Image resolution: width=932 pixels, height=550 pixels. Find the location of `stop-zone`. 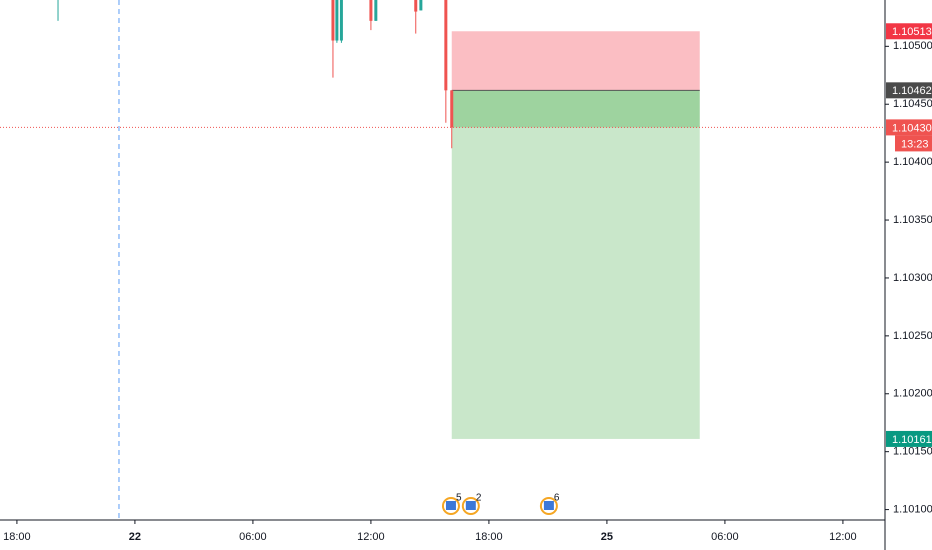

stop-zone is located at coordinates (575, 61).